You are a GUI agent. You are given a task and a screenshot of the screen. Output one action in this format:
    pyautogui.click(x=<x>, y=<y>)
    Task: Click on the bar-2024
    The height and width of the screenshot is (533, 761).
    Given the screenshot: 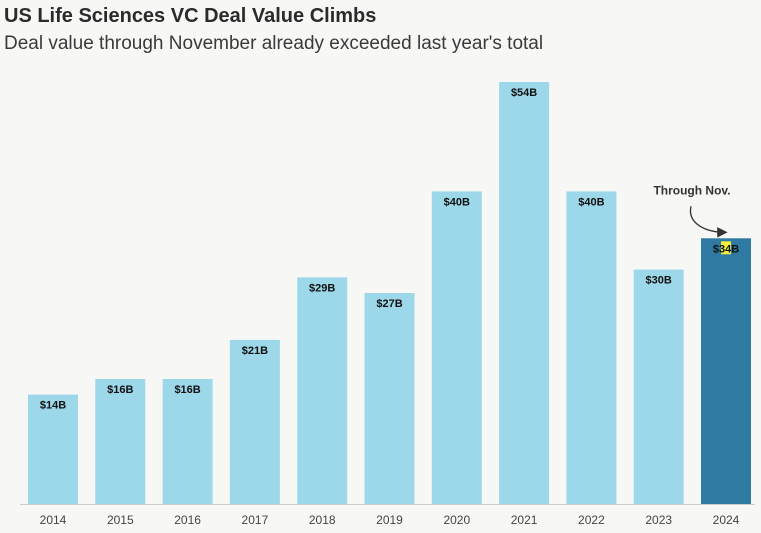 What is the action you would take?
    pyautogui.click(x=726, y=371)
    